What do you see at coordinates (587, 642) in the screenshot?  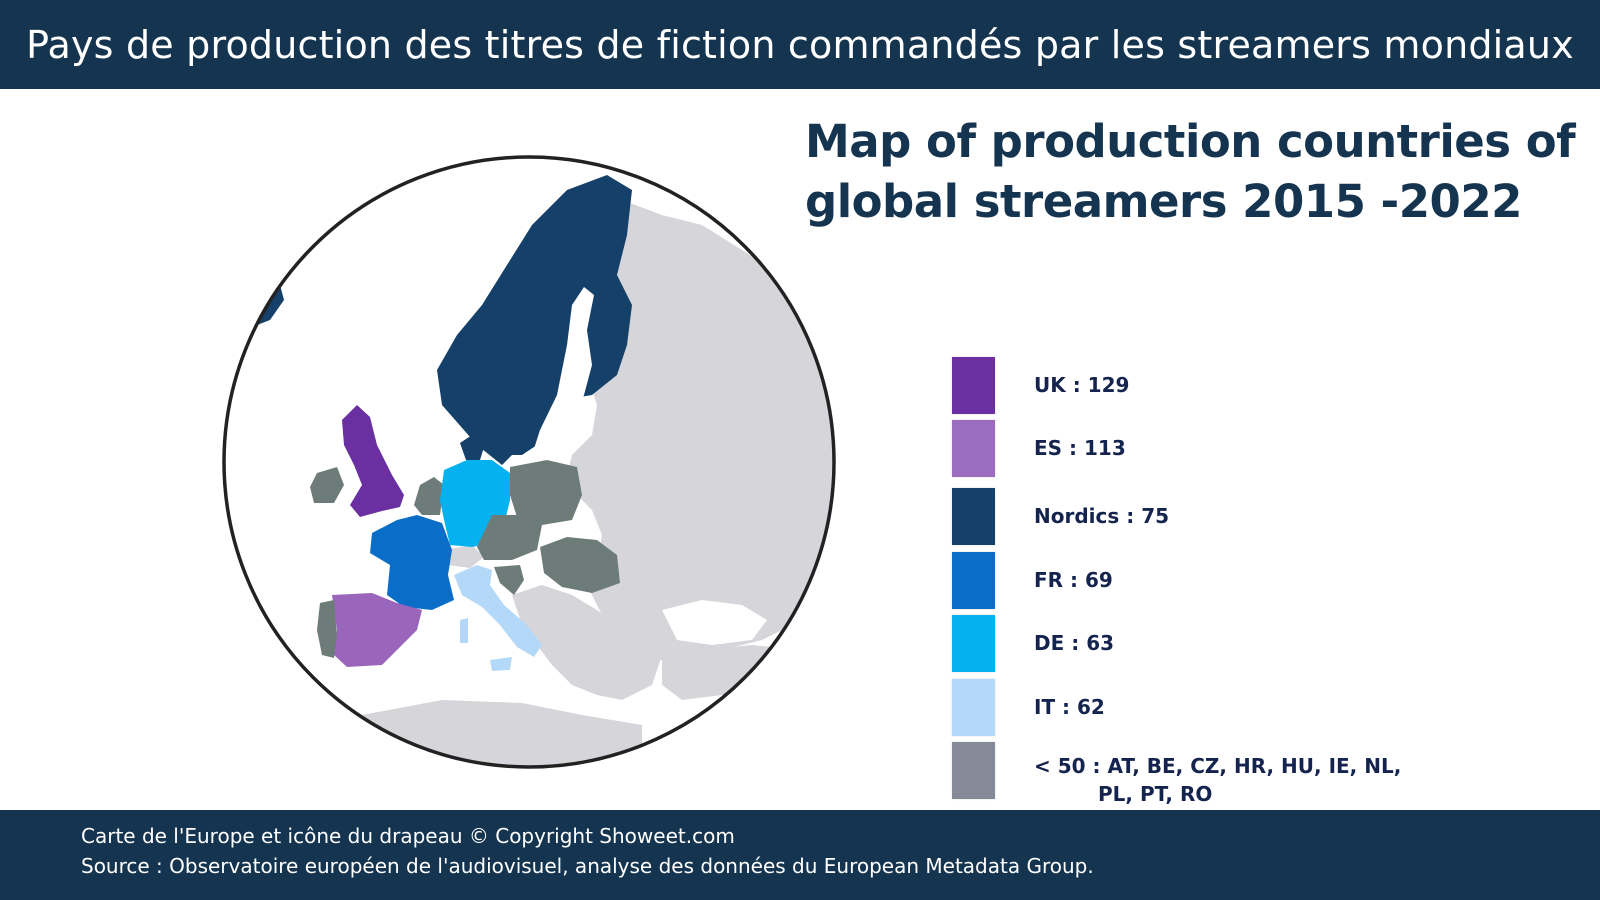 I see `region-balkans` at bounding box center [587, 642].